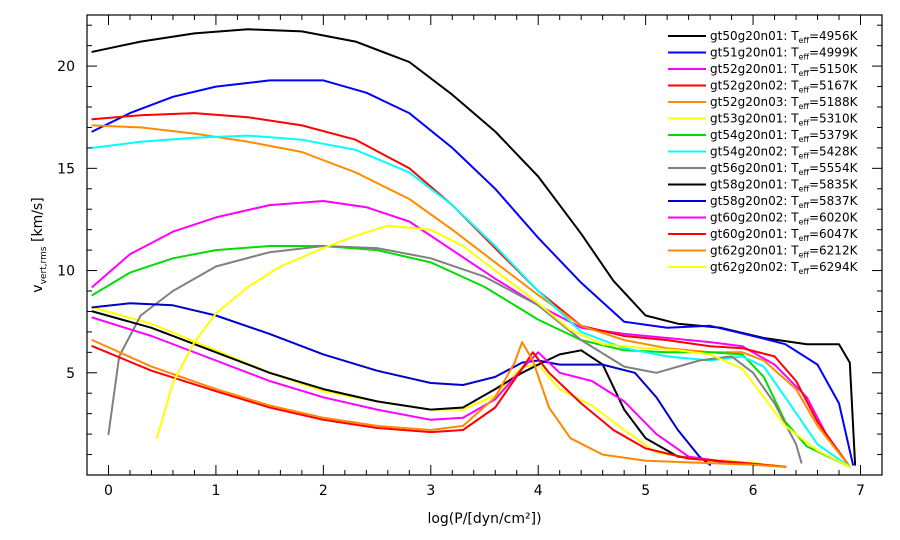 Image resolution: width=900 pixels, height=540 pixels. Describe the element at coordinates (645, 491) in the screenshot. I see `x-tick-label: 5` at that location.